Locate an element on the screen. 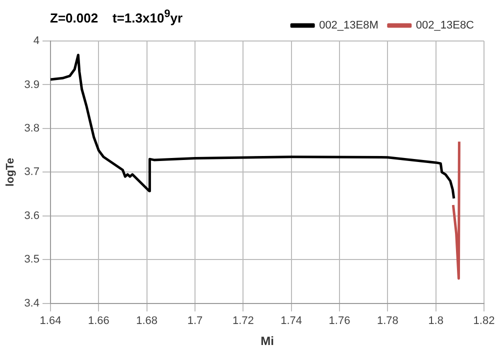  x-tick-label: 1.74 is located at coordinates (291, 321).